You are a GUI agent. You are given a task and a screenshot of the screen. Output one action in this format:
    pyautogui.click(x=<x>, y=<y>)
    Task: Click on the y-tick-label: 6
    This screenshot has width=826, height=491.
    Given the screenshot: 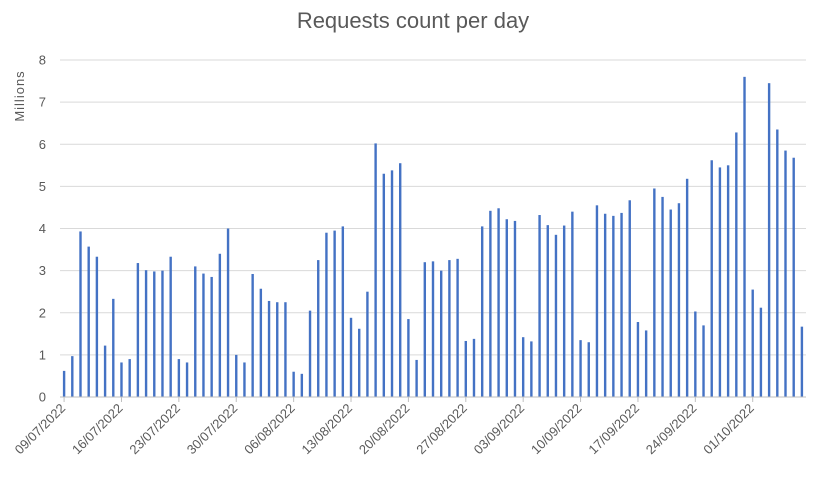 What is the action you would take?
    pyautogui.click(x=42, y=144)
    